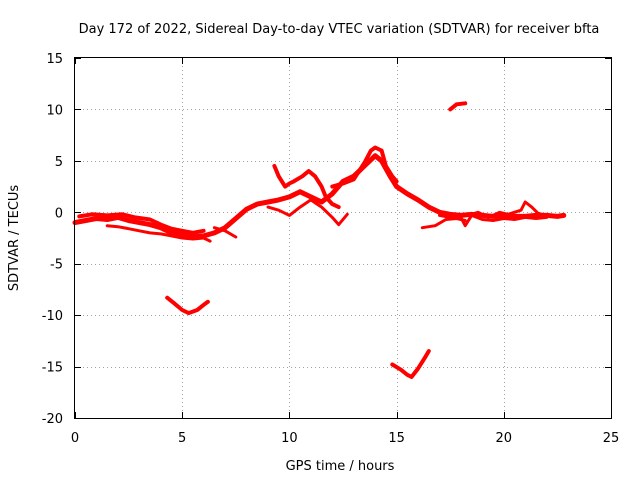 The image size is (640, 480). What do you see at coordinates (75, 438) in the screenshot?
I see `x-tick-label: 0` at bounding box center [75, 438].